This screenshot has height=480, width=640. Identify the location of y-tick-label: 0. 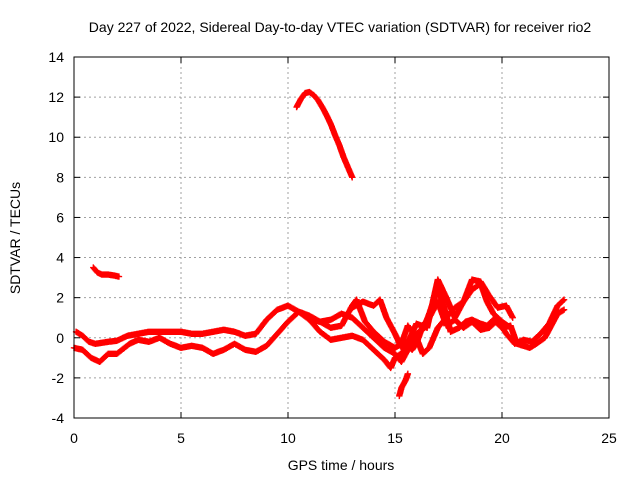
(60, 338).